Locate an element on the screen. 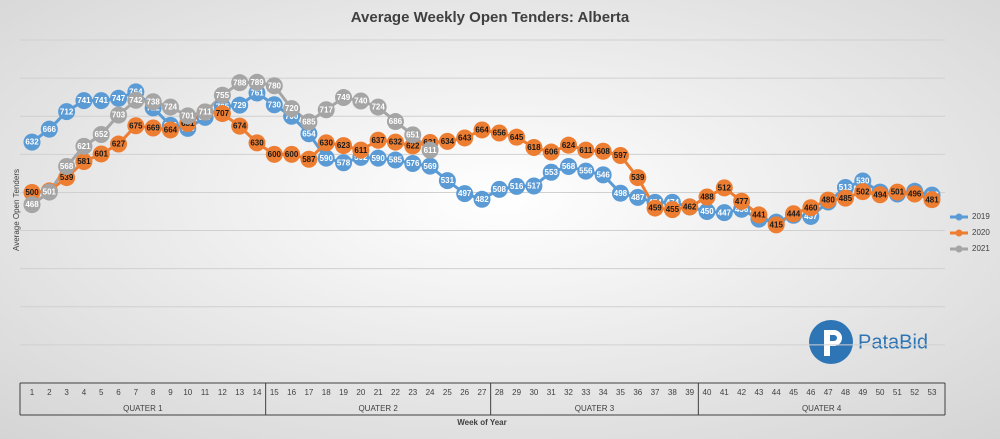  data-label: 637 is located at coordinates (378, 140).